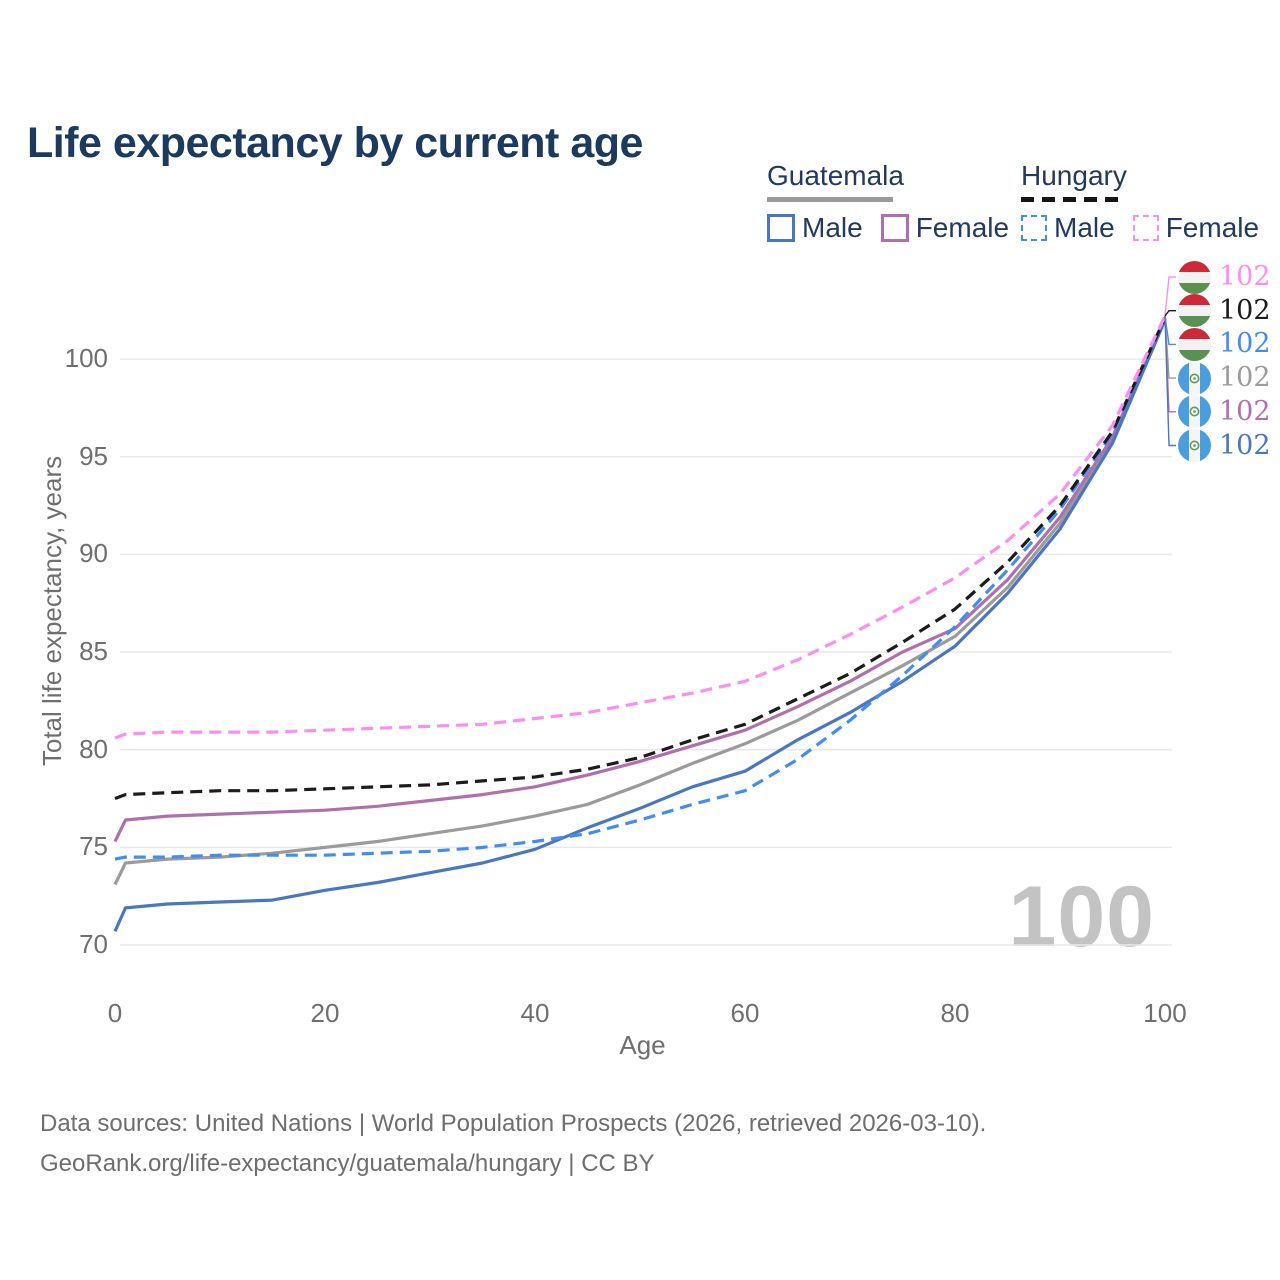 The height and width of the screenshot is (1280, 1280). I want to click on legend-label-guatemala-male: Male, so click(832, 227).